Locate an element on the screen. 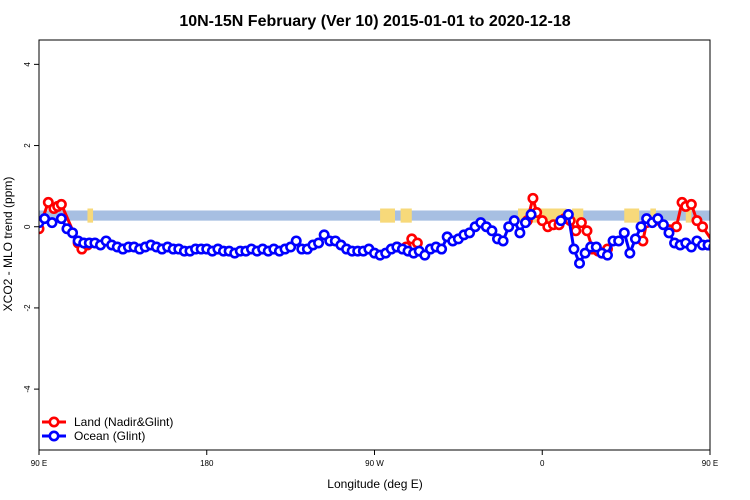 This screenshot has height=500, width=750. reference-band-layer is located at coordinates (374, 215).